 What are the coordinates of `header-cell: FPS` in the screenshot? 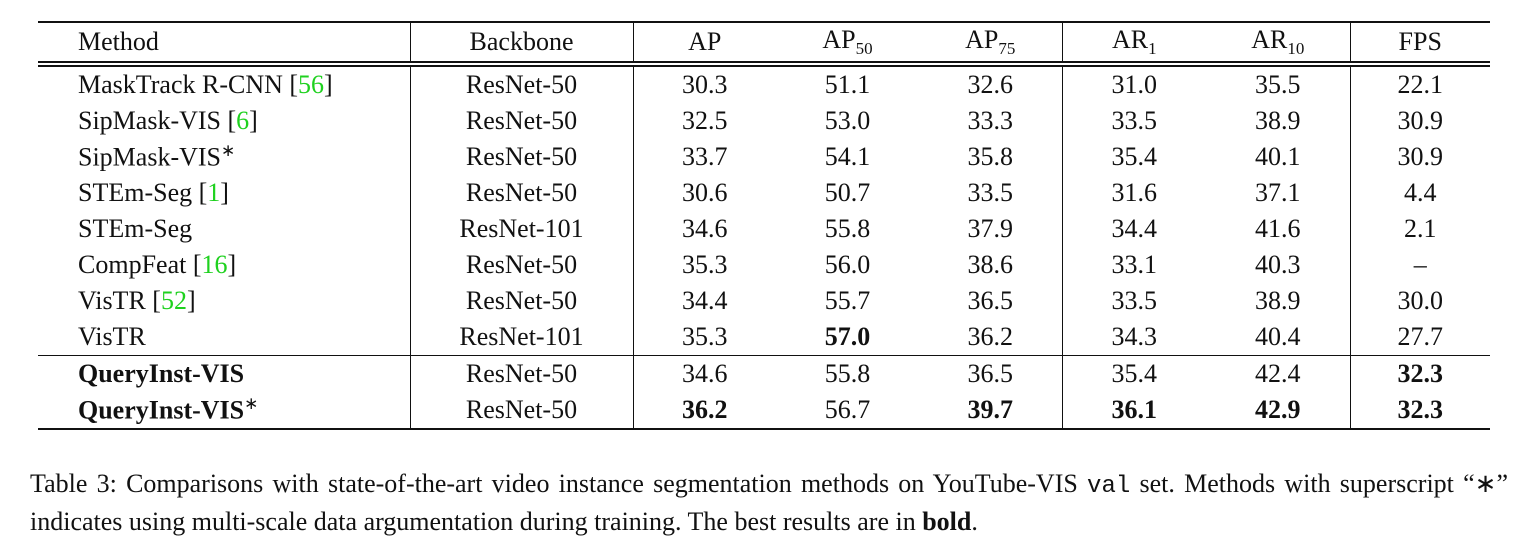 It's located at (1420, 42).